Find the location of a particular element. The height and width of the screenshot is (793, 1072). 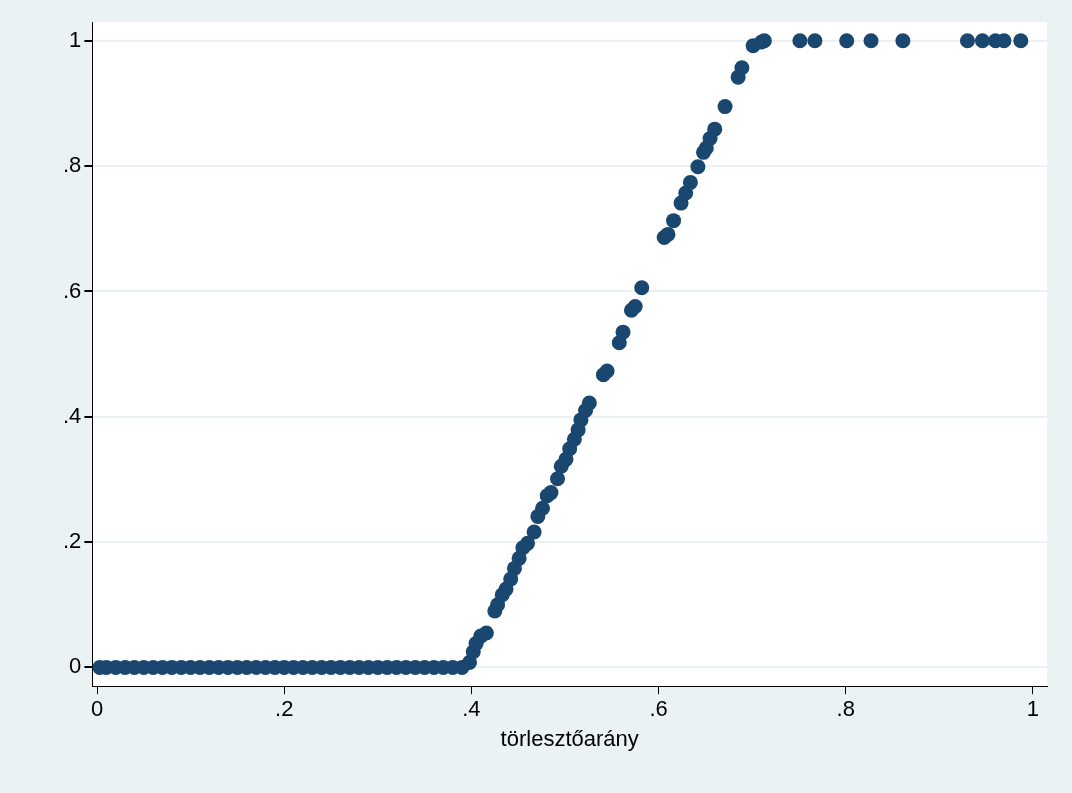

y-tick-label: 0 is located at coordinates (75, 666).